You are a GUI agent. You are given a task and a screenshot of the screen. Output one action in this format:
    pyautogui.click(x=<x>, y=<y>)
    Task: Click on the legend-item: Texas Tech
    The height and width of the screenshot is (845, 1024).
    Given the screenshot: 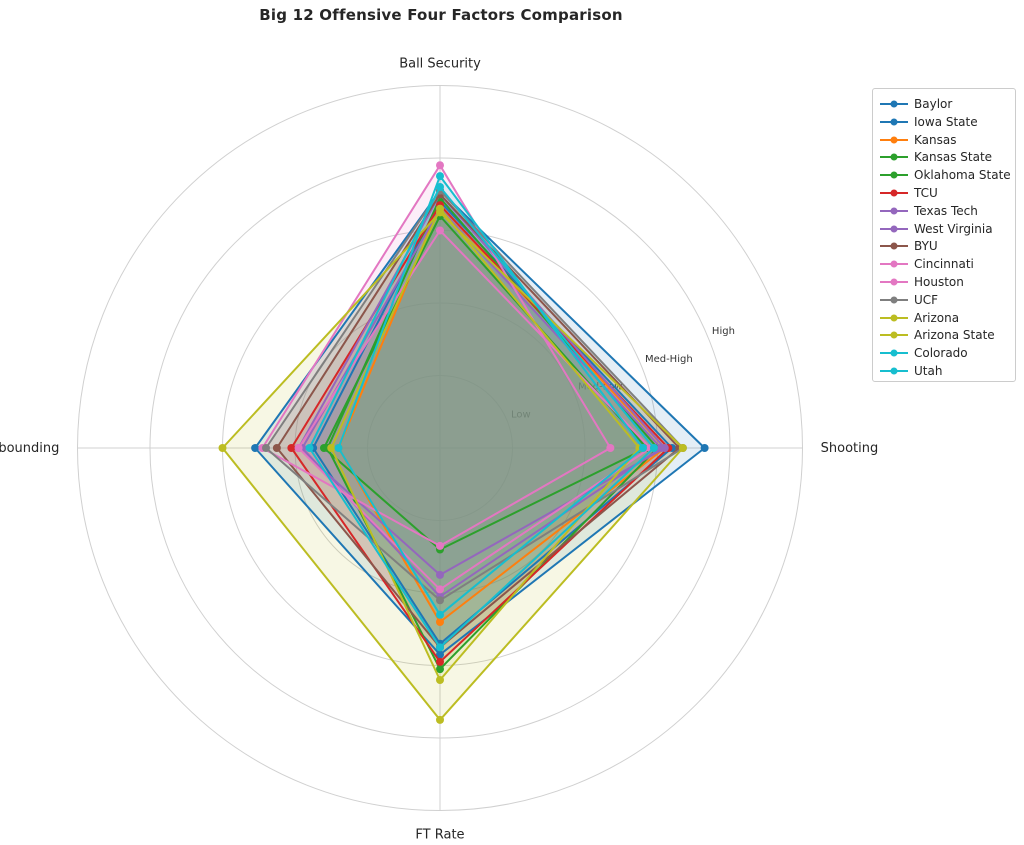 What is the action you would take?
    pyautogui.click(x=928, y=211)
    